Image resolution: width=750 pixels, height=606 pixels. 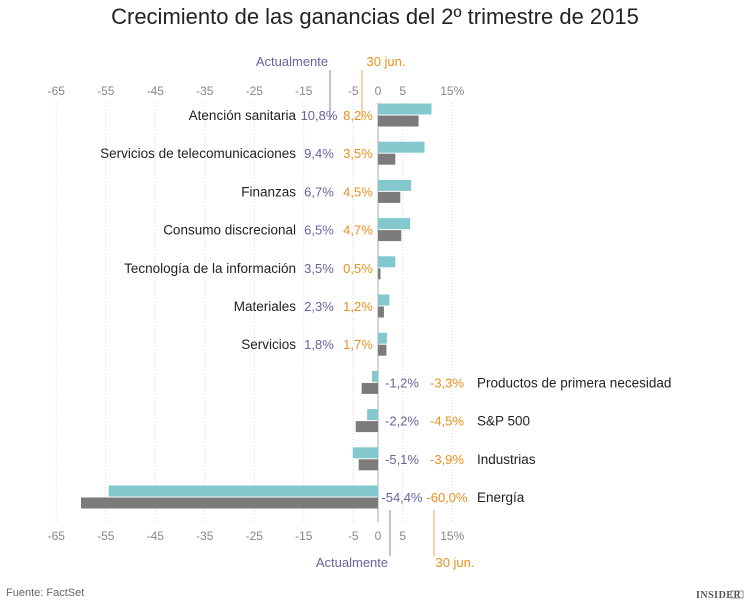 I want to click on tick-label-bottom: -65, so click(x=57, y=536).